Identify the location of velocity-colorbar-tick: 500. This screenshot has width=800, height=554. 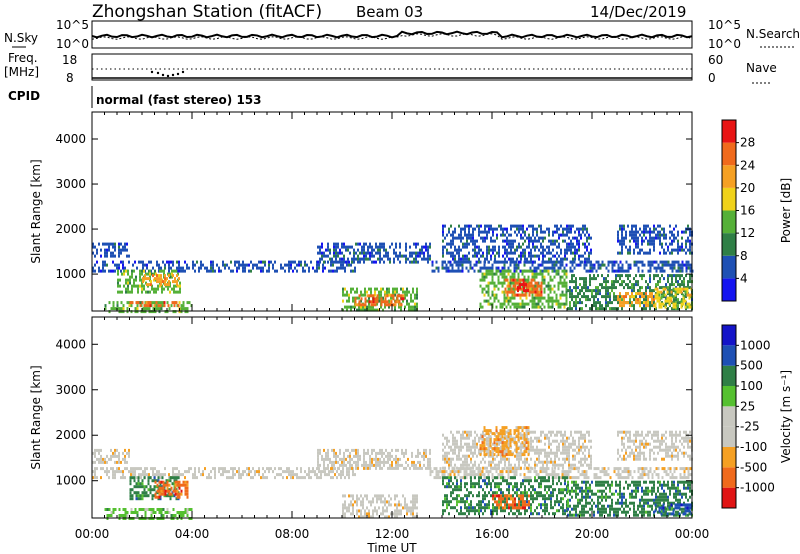
(751, 366).